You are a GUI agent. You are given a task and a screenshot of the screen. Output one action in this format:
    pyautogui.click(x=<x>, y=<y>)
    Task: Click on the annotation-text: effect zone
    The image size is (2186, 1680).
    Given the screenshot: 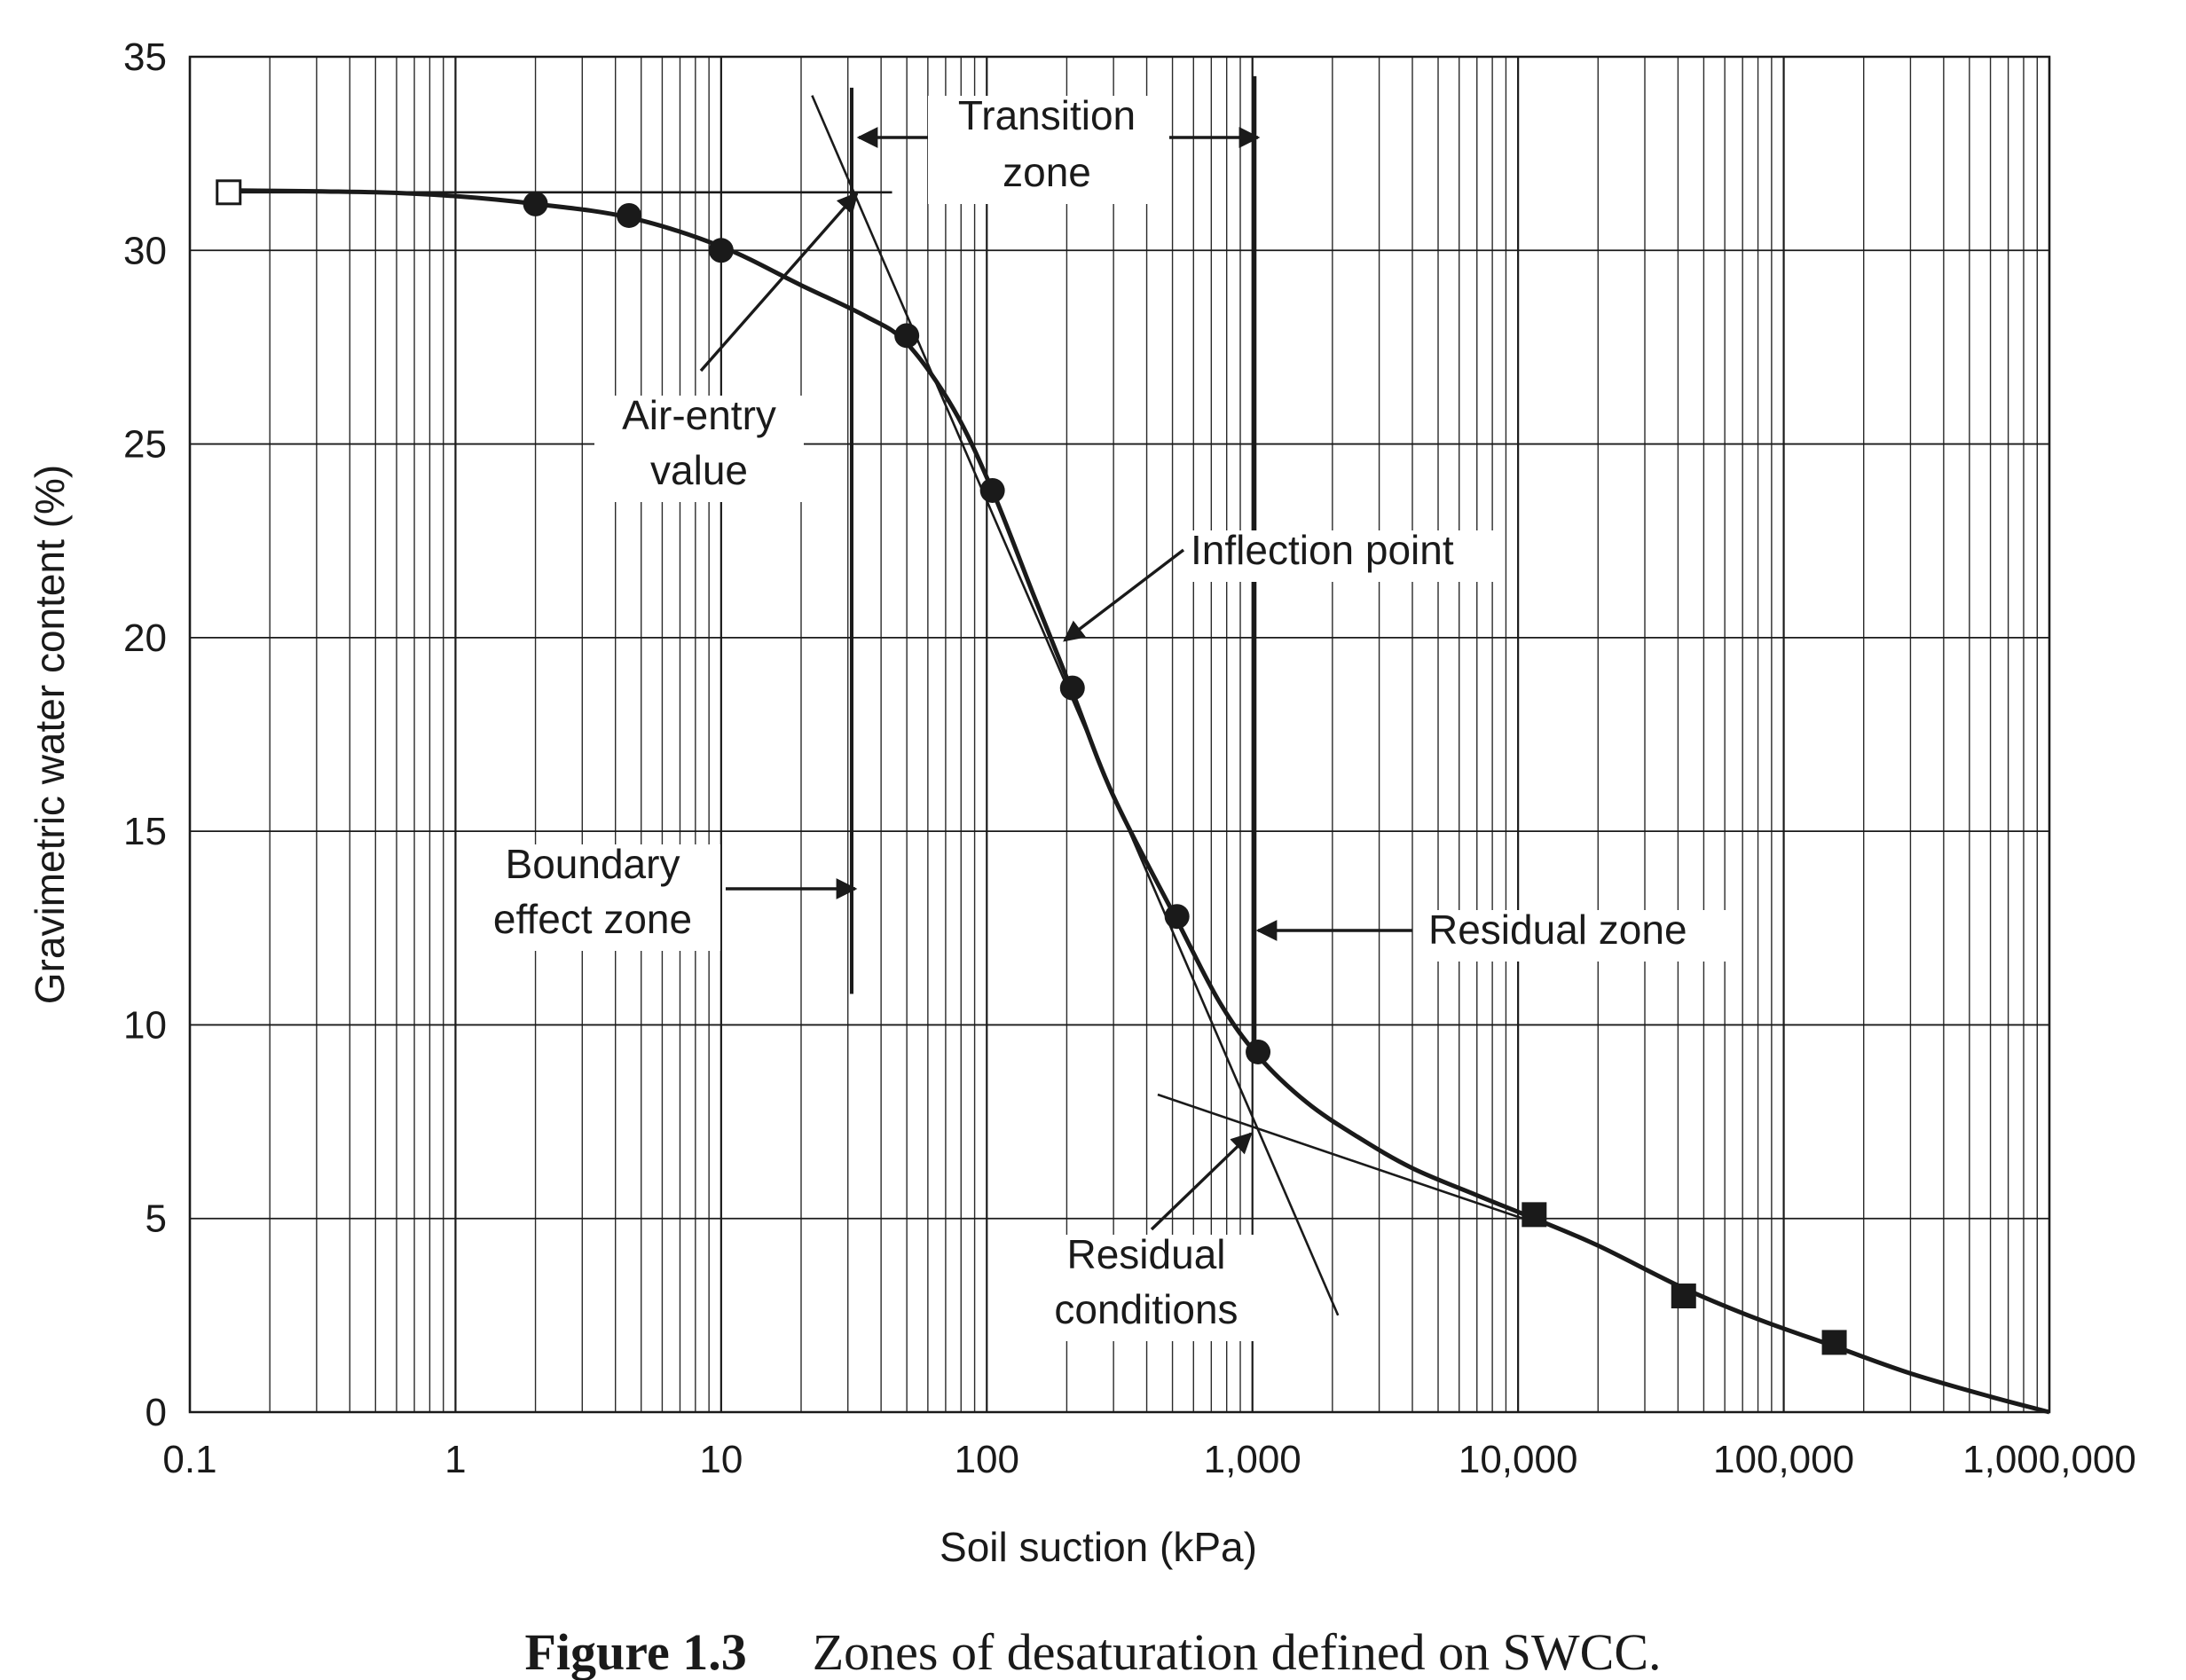 What is the action you would take?
    pyautogui.click(x=592, y=919)
    